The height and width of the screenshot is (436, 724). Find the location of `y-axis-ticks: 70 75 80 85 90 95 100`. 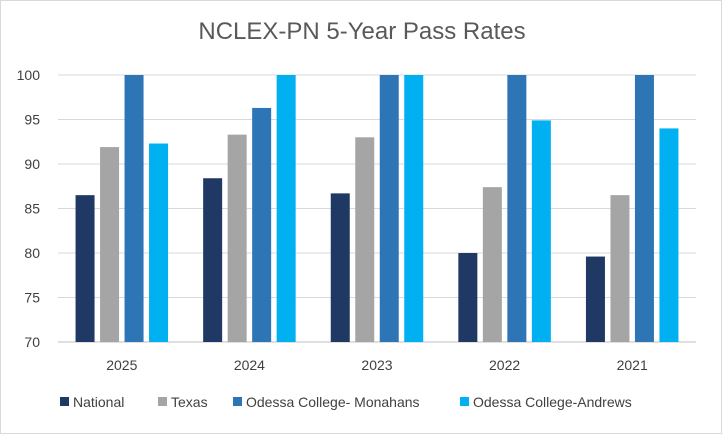

y-axis-ticks: 70 75 80 85 90 95 100 is located at coordinates (29, 208).